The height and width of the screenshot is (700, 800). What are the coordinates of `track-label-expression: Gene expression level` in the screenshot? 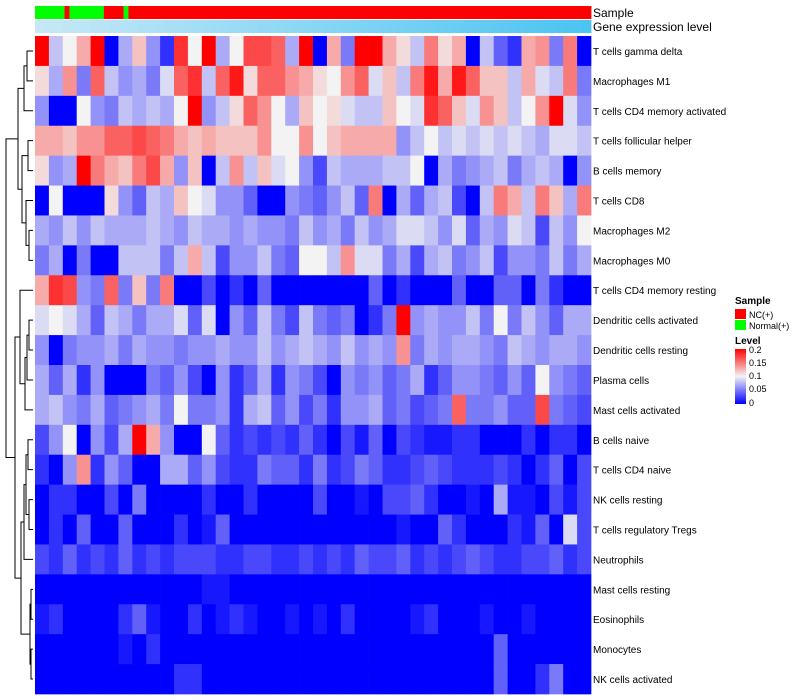 It's located at (652, 27).